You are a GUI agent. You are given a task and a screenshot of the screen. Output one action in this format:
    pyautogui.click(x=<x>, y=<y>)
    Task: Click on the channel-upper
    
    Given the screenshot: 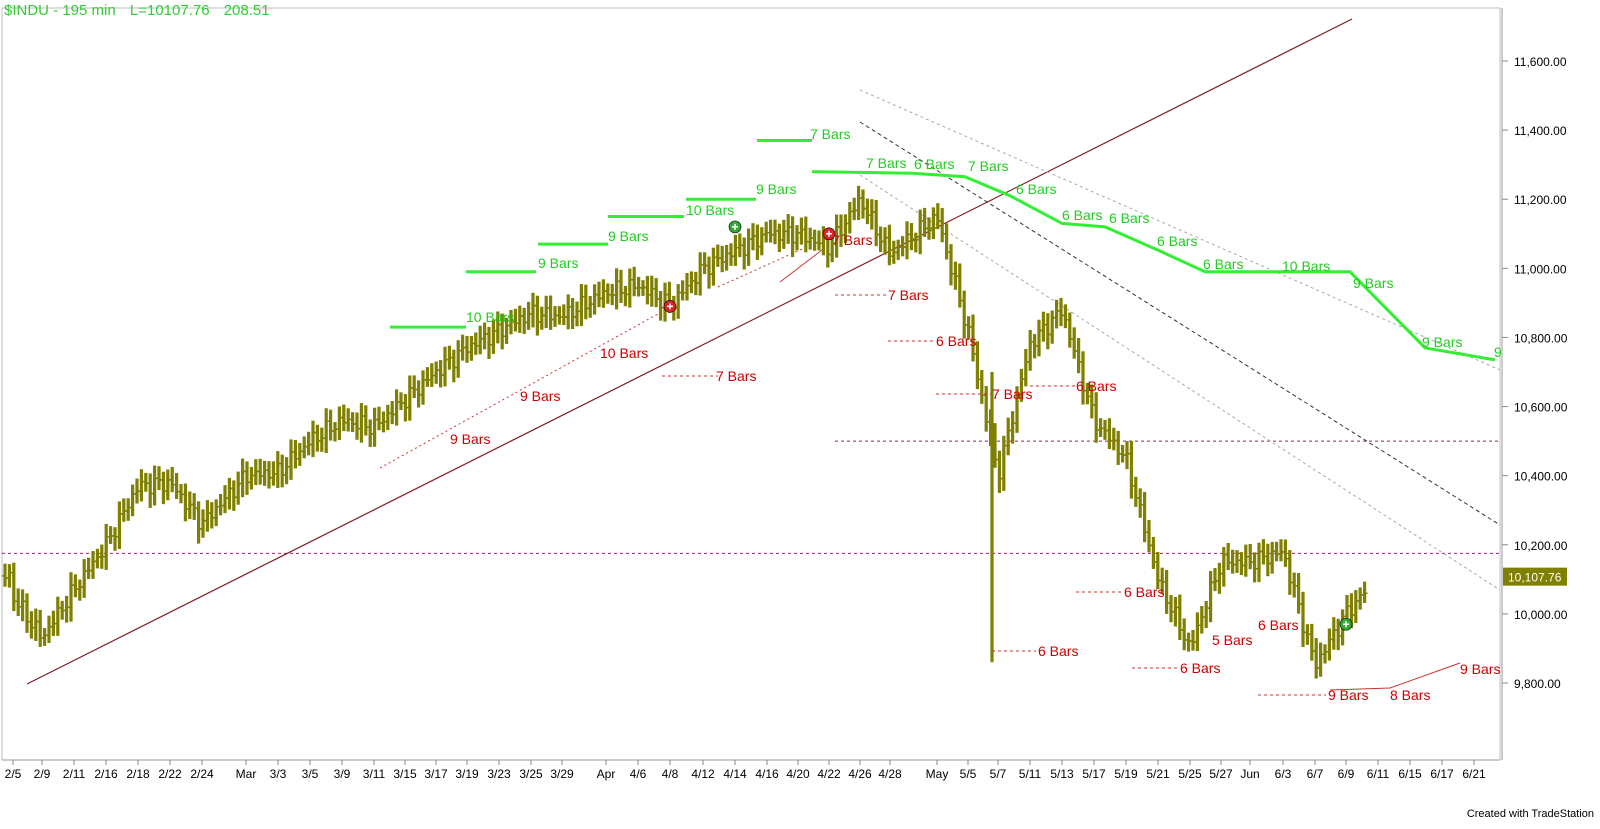 What is the action you would take?
    pyautogui.click(x=1180, y=230)
    